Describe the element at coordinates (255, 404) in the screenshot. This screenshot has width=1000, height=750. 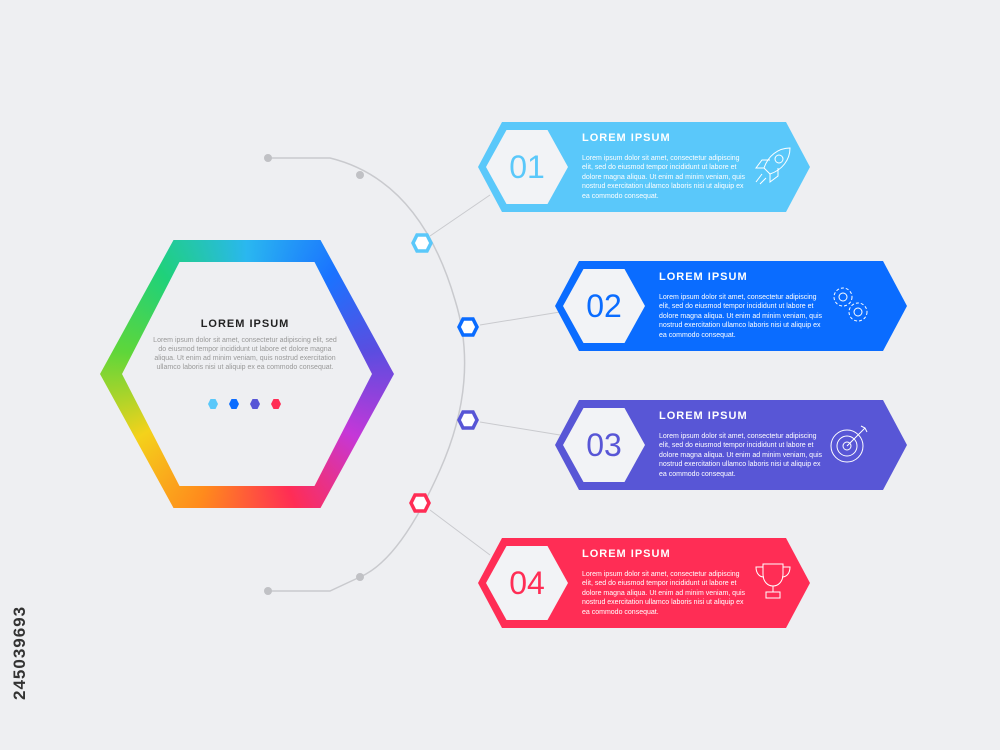
I see `dot-purple` at that location.